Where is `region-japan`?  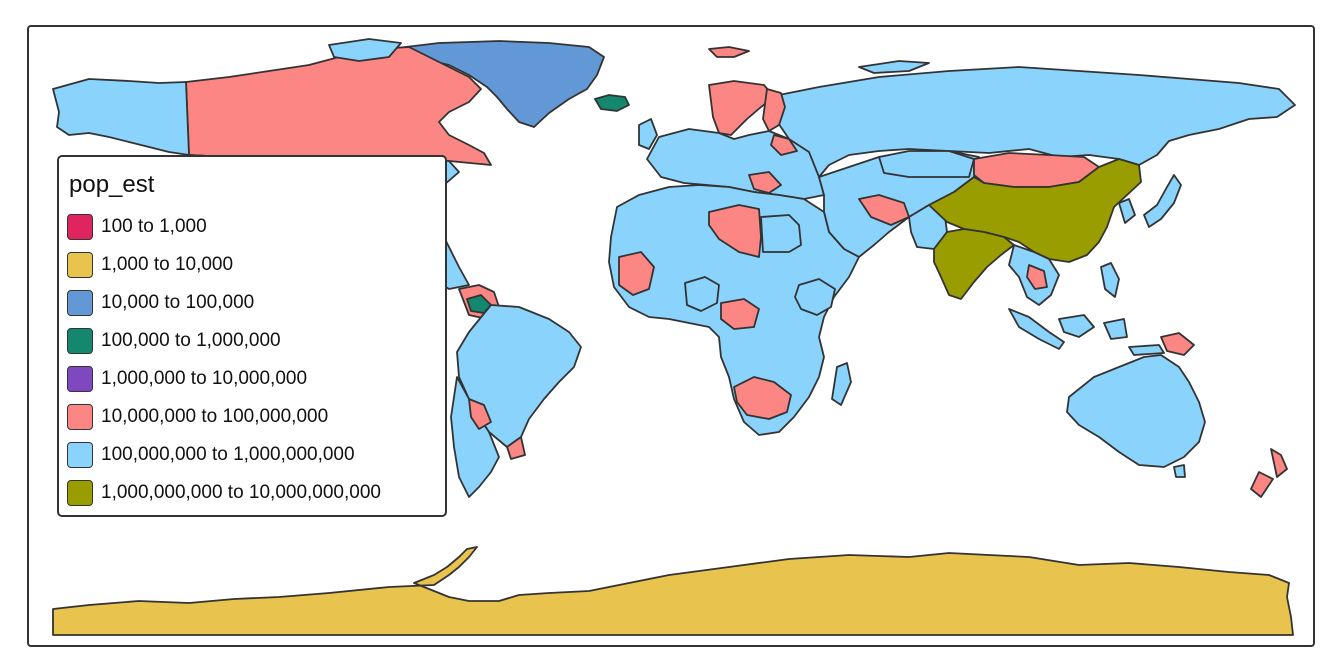 region-japan is located at coordinates (1162, 201).